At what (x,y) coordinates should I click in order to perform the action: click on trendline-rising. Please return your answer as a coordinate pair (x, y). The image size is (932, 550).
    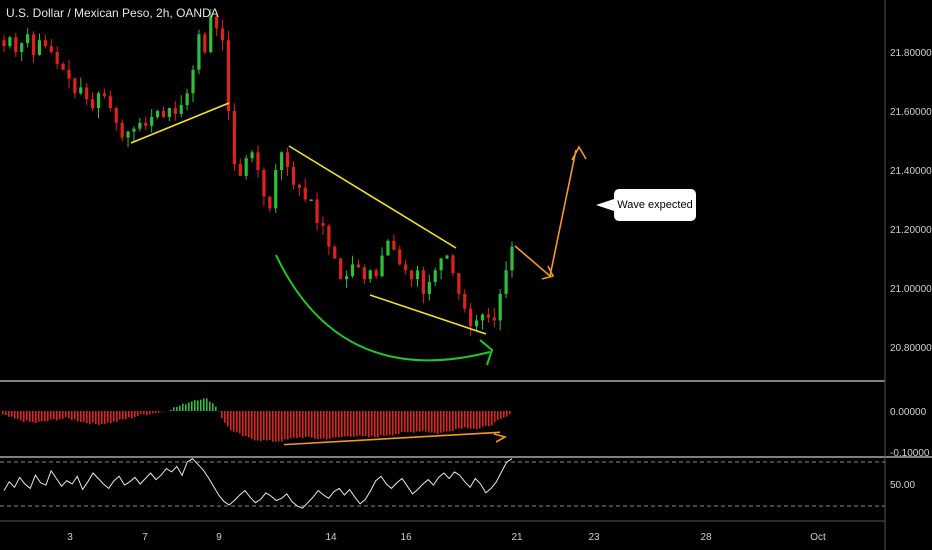
    Looking at the image, I should click on (180, 123).